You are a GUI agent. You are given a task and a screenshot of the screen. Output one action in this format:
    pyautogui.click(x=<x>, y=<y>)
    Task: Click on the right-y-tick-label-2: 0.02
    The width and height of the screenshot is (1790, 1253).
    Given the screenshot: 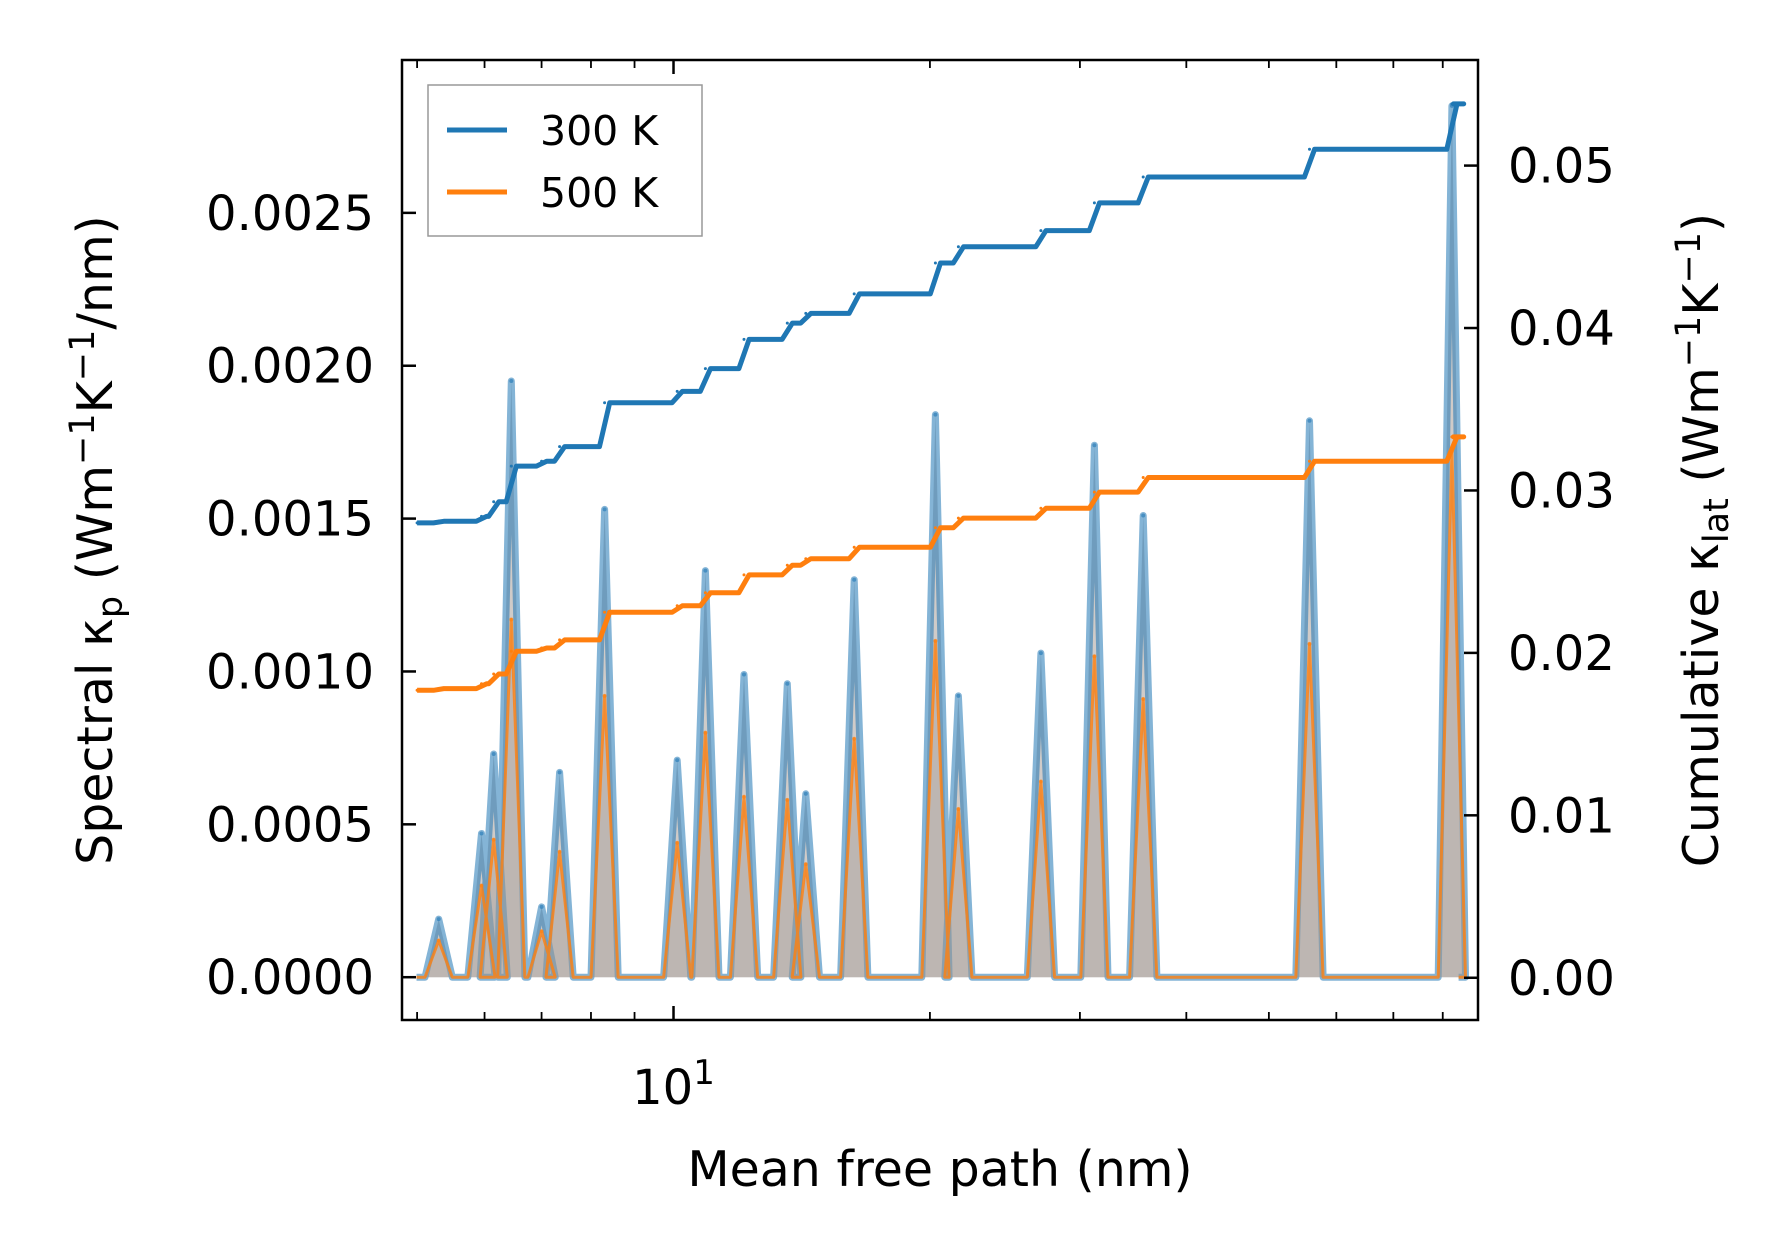 What is the action you would take?
    pyautogui.click(x=1561, y=654)
    